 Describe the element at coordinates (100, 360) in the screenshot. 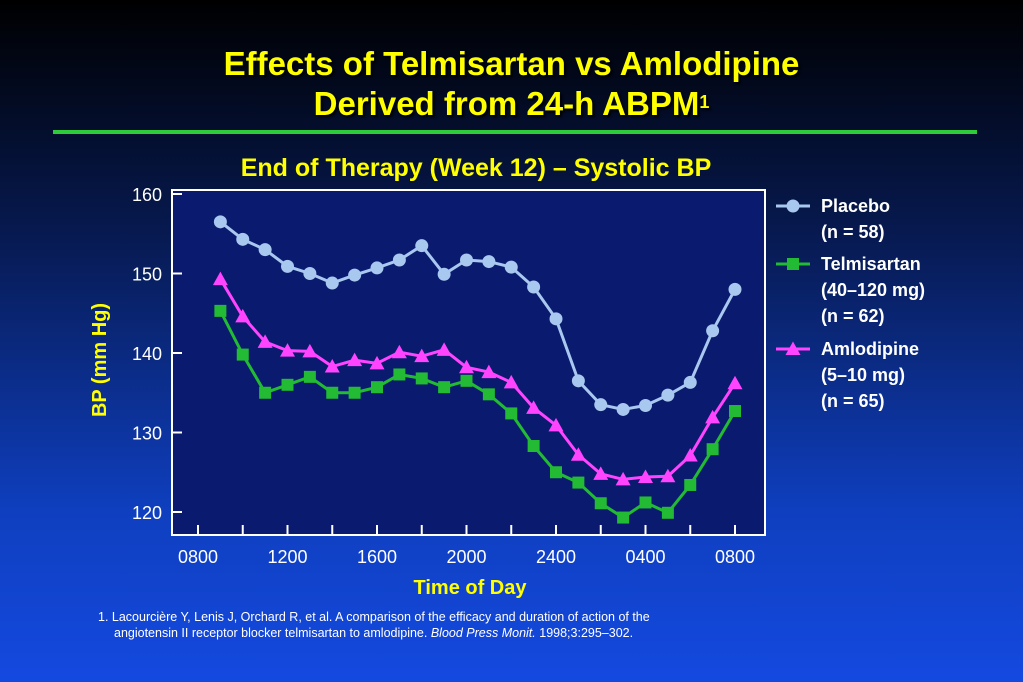

I see `y-axis-label: BP (mm Hg)` at that location.